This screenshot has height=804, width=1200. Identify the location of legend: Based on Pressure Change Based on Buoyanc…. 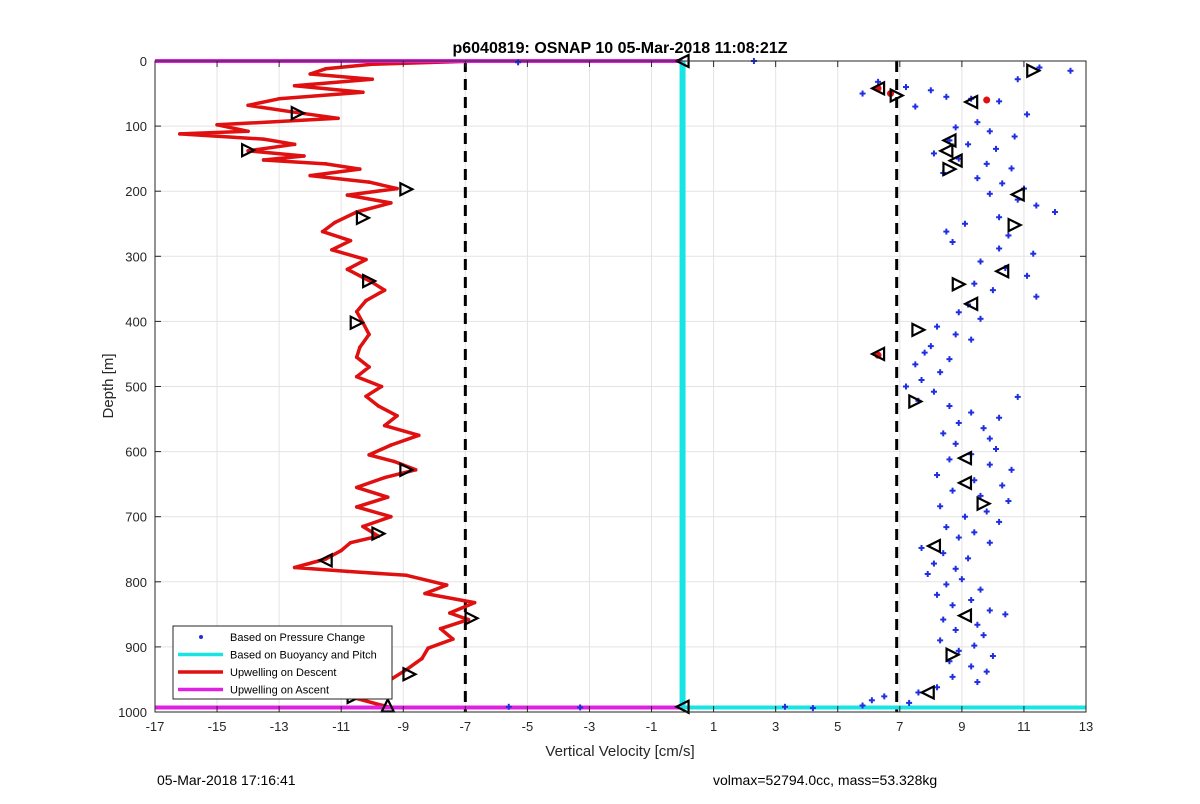
(282, 662).